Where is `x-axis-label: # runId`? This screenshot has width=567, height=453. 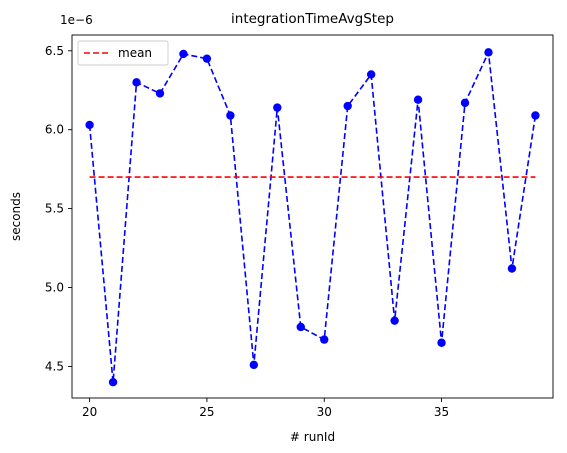 x-axis-label: # runId is located at coordinates (312, 437).